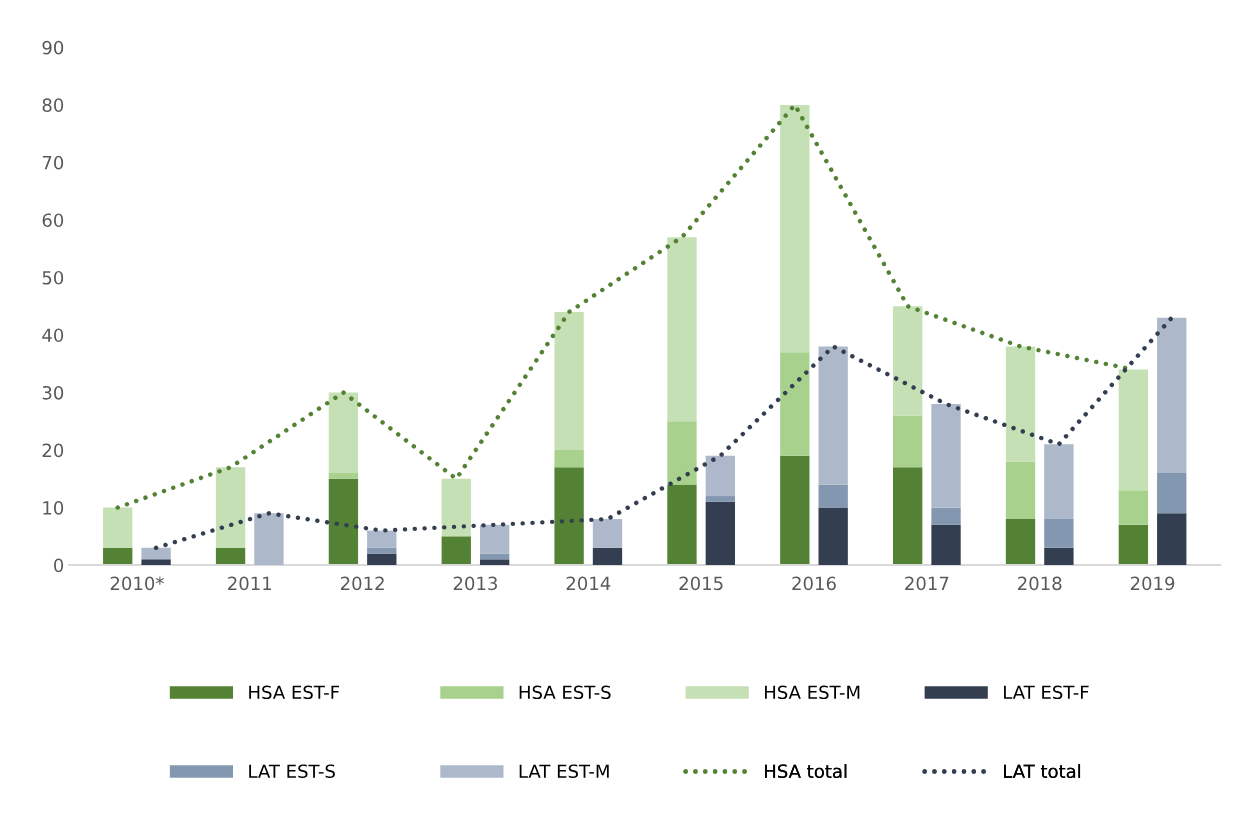  Describe the element at coordinates (927, 583) in the screenshot. I see `x-tick-label: 2017` at that location.